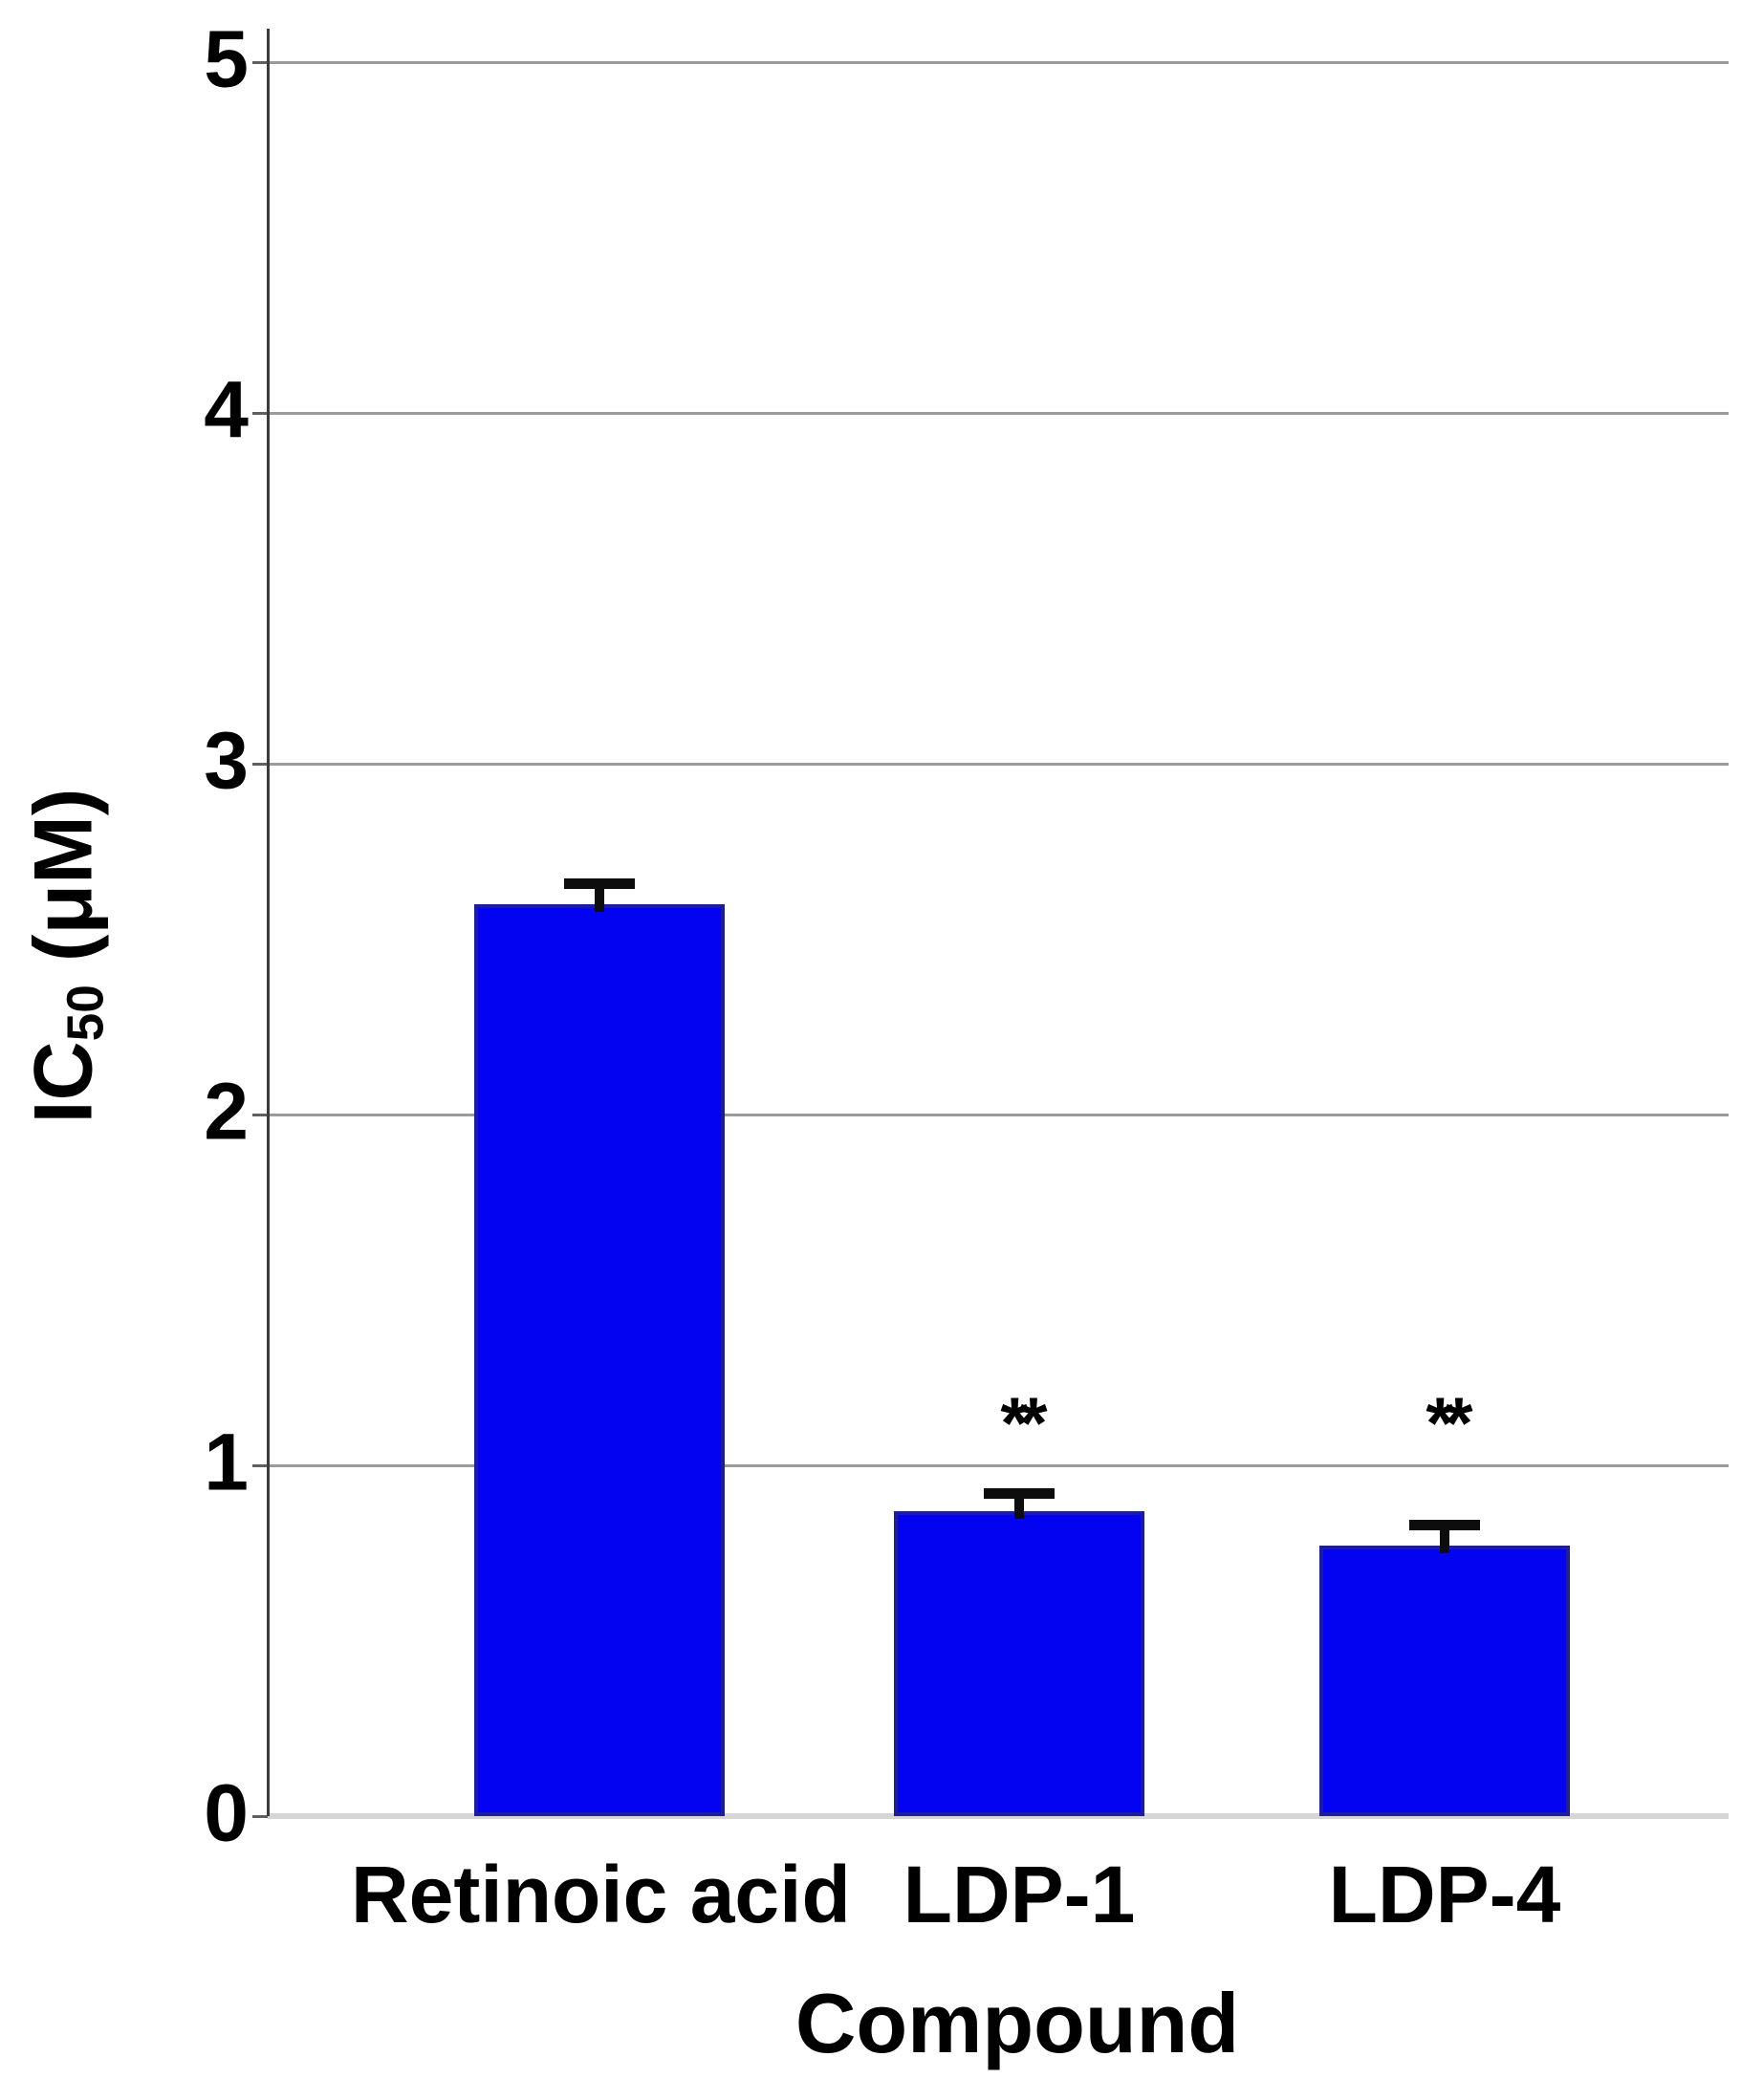 The height and width of the screenshot is (2100, 1763). I want to click on y-tick-label-0: 0, so click(227, 1812).